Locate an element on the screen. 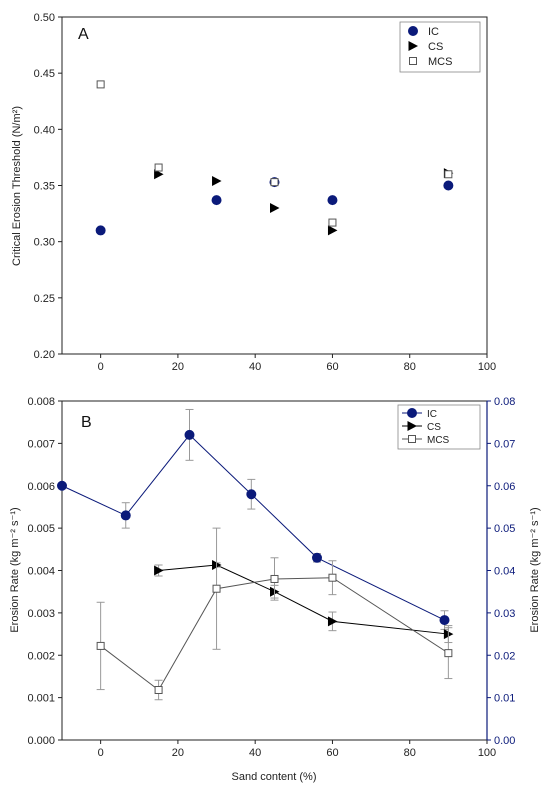 The height and width of the screenshot is (796, 550). a-xtick-label: 100 is located at coordinates (487, 367).